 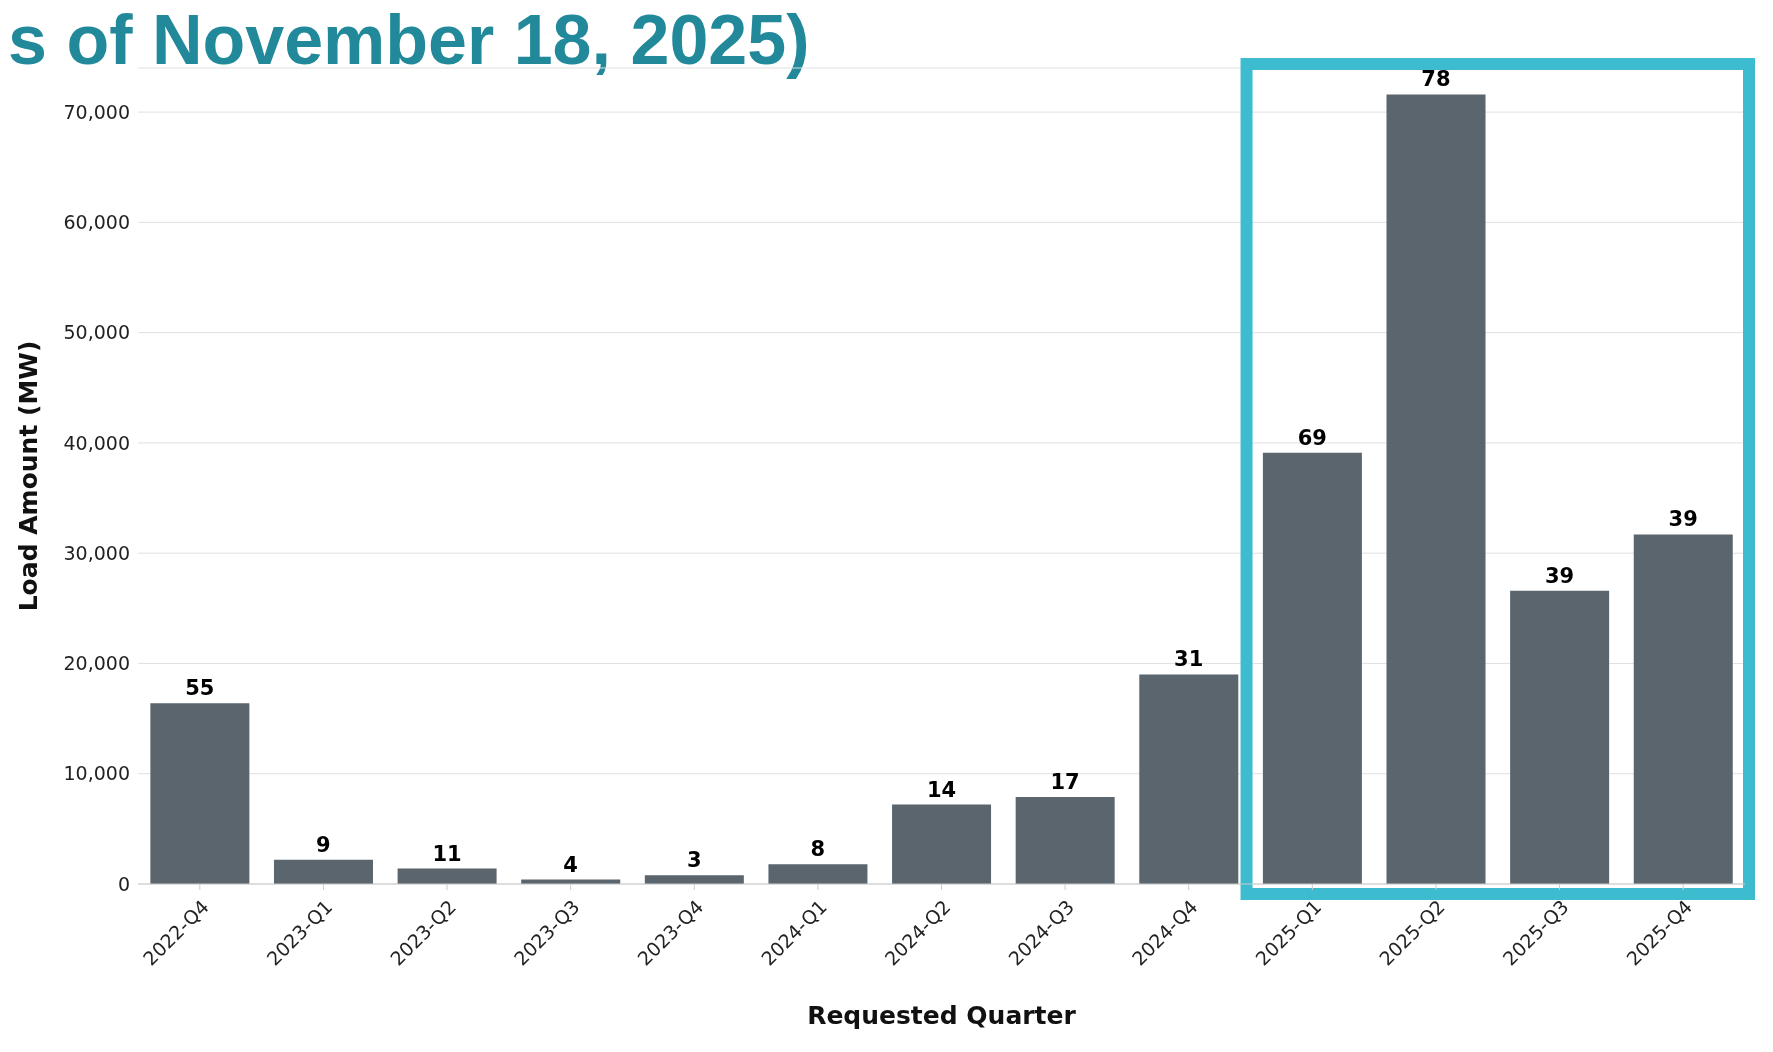 What do you see at coordinates (323, 844) in the screenshot?
I see `annotation: 9` at bounding box center [323, 844].